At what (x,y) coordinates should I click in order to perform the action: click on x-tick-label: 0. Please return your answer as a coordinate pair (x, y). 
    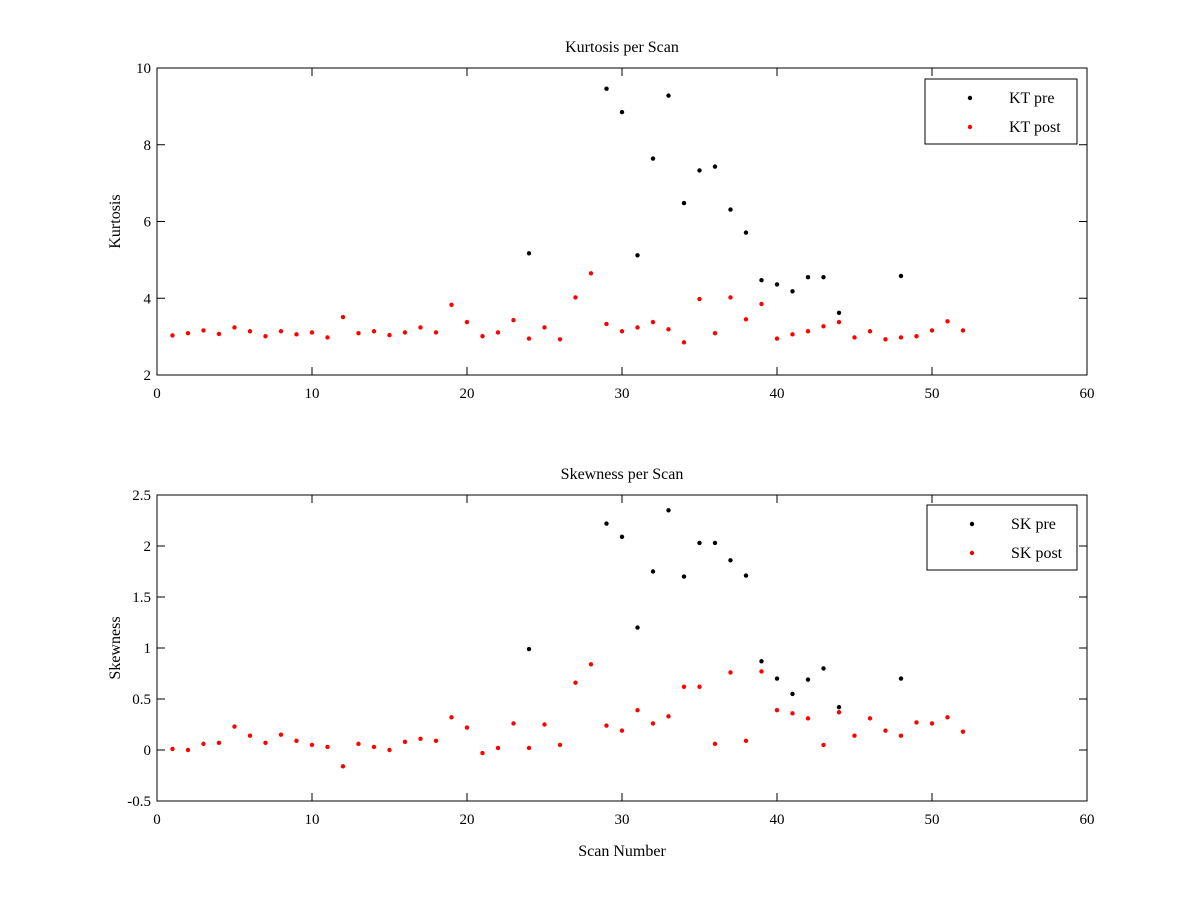
    Looking at the image, I should click on (157, 394).